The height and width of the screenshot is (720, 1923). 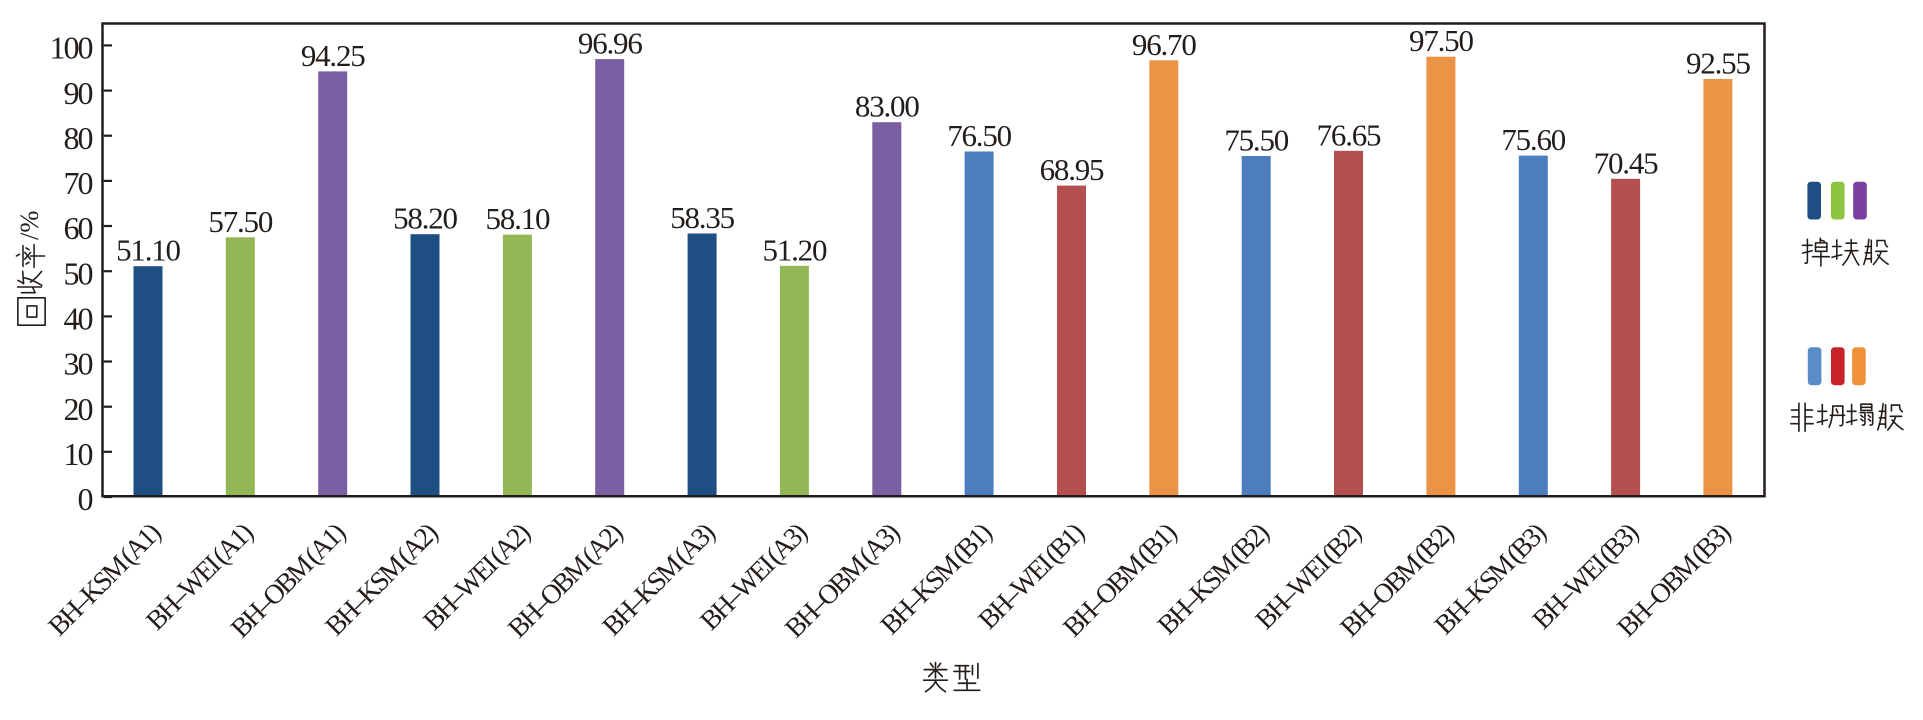 What do you see at coordinates (887, 106) in the screenshot?
I see `svg-text: 83.00` at bounding box center [887, 106].